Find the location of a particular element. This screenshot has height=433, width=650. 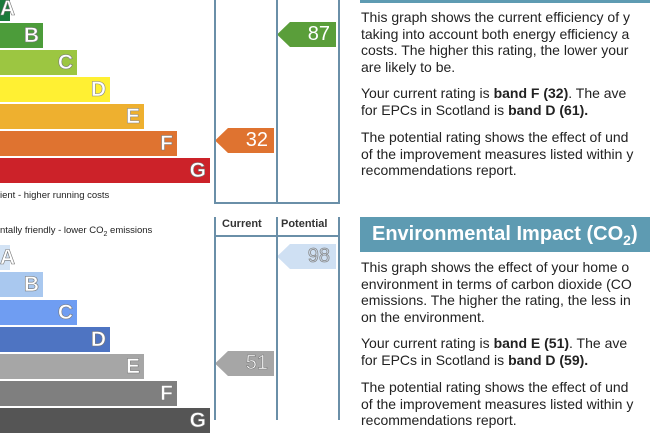

average-rating-line: for EPCs in Scotland is band D (59). is located at coordinates (474, 360).